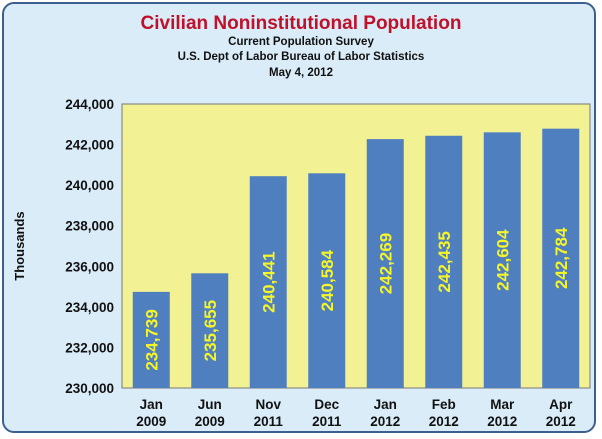  I want to click on bar-data-label: 242,604, so click(502, 260).